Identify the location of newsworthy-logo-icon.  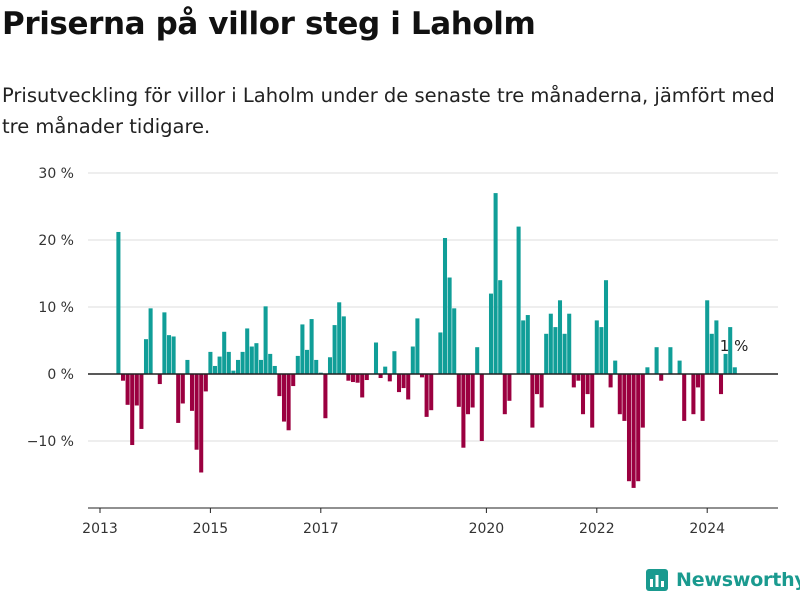
(657, 580).